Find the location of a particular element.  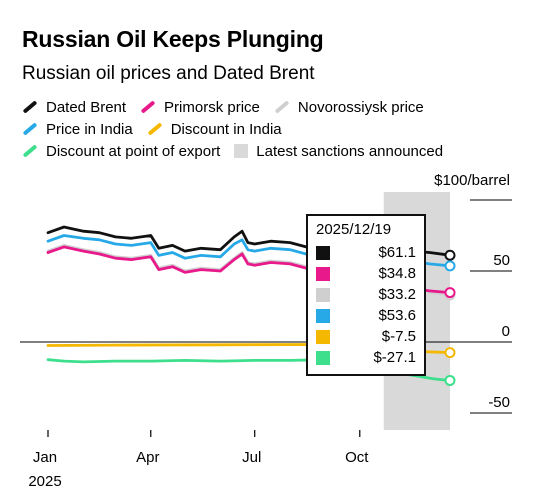

tooltip-row-discount-export: $-27.1 is located at coordinates (366, 357).